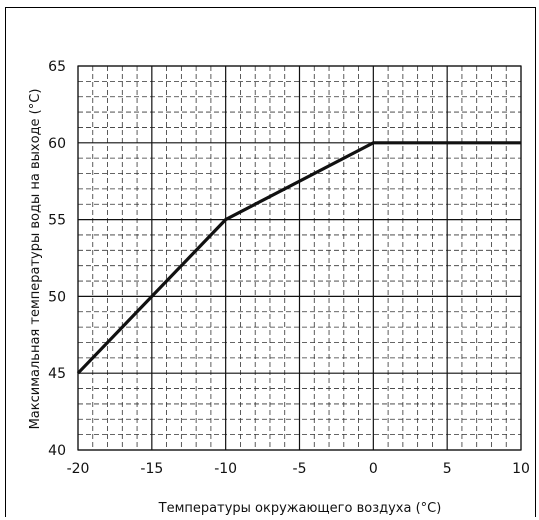  What do you see at coordinates (57, 259) in the screenshot?
I see `y-tick-labels: 40 45 50 55 60 65` at bounding box center [57, 259].